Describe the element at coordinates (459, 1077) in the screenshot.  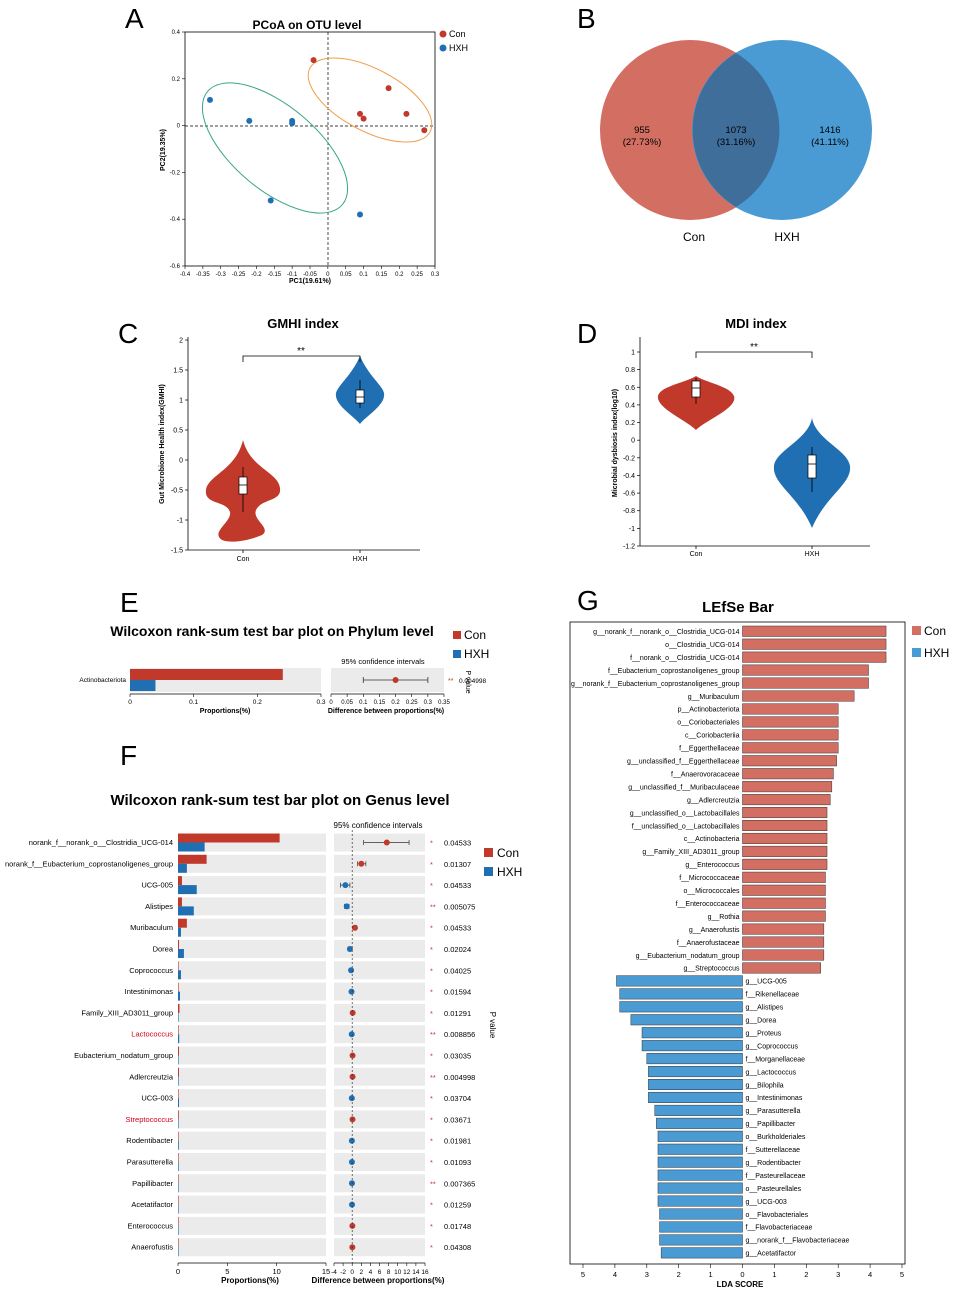
I see `genus-pvalue: 0.004998` at that location.